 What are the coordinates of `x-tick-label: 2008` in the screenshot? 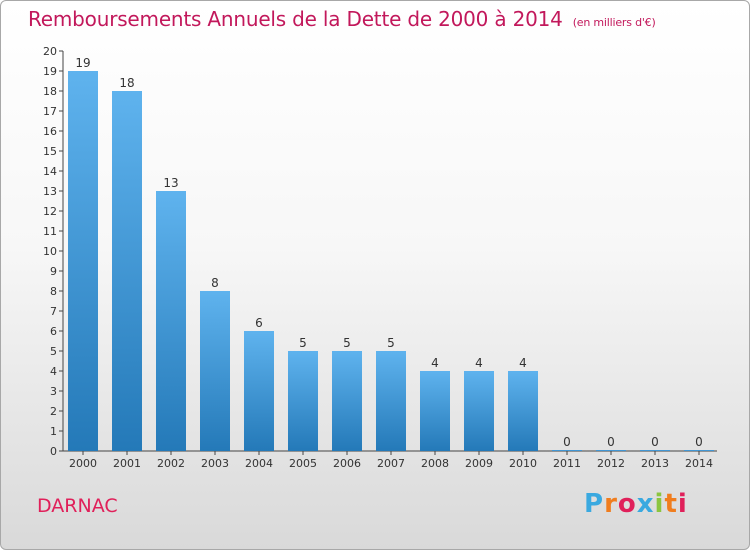 It's located at (435, 463).